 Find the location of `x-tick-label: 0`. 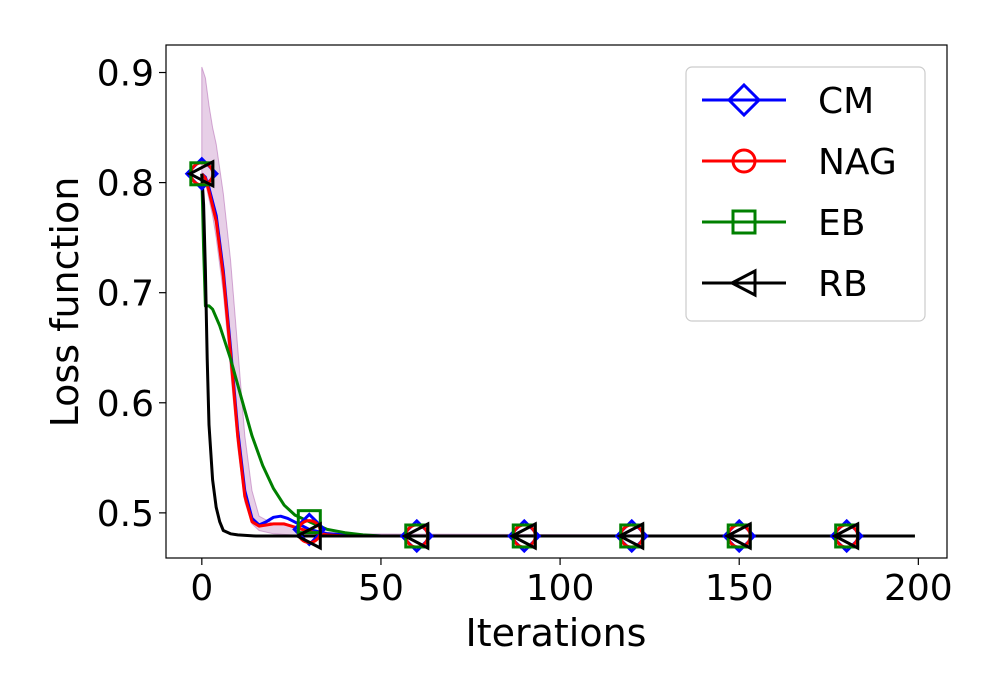

x-tick-label: 0 is located at coordinates (201, 588).